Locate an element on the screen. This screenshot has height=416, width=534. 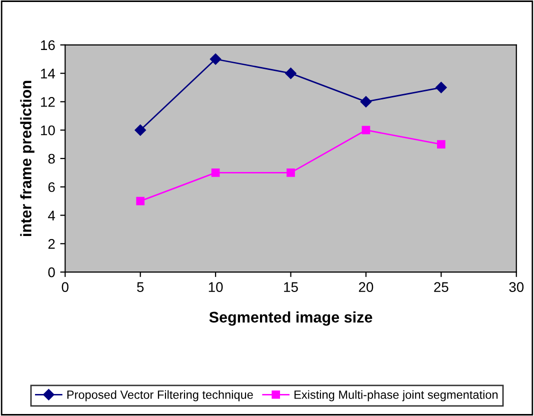
x-tick-label: 5 is located at coordinates (140, 287).